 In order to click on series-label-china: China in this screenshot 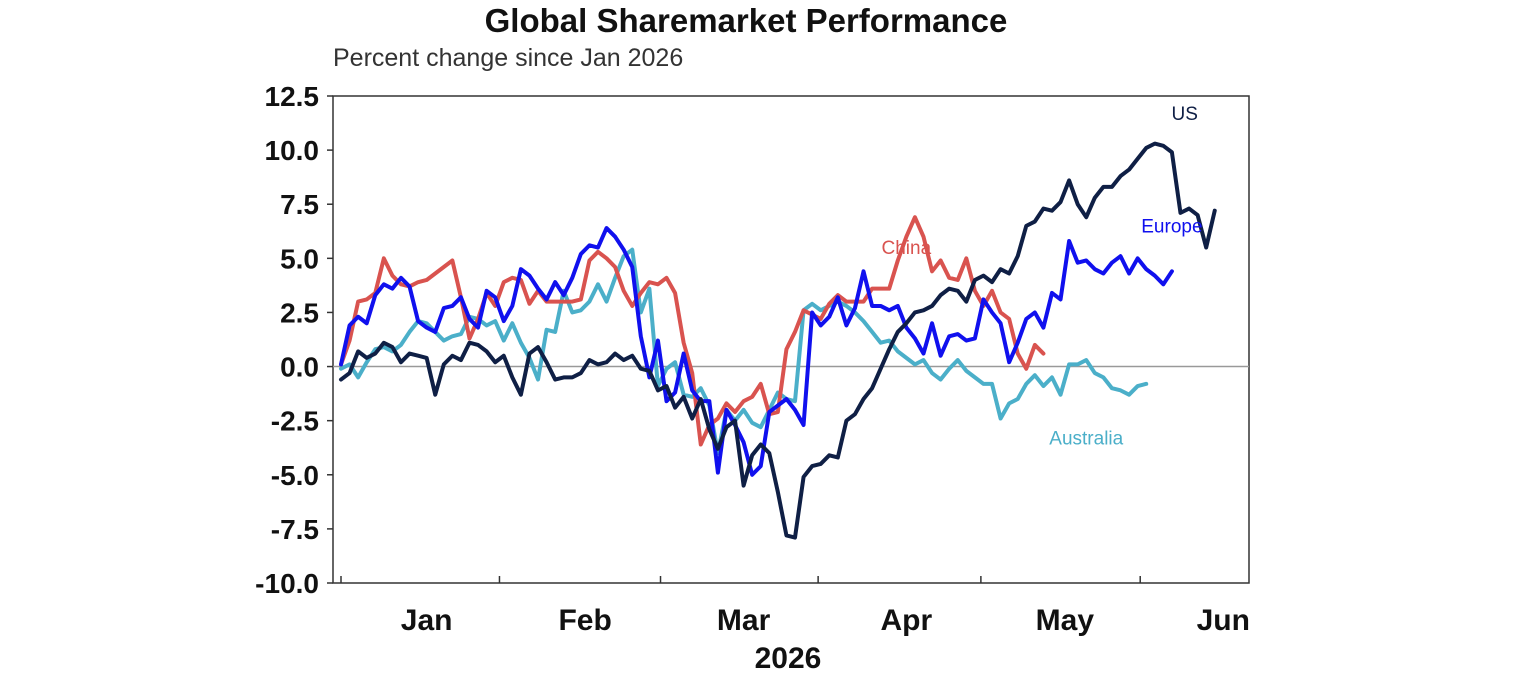, I will do `click(907, 248)`.